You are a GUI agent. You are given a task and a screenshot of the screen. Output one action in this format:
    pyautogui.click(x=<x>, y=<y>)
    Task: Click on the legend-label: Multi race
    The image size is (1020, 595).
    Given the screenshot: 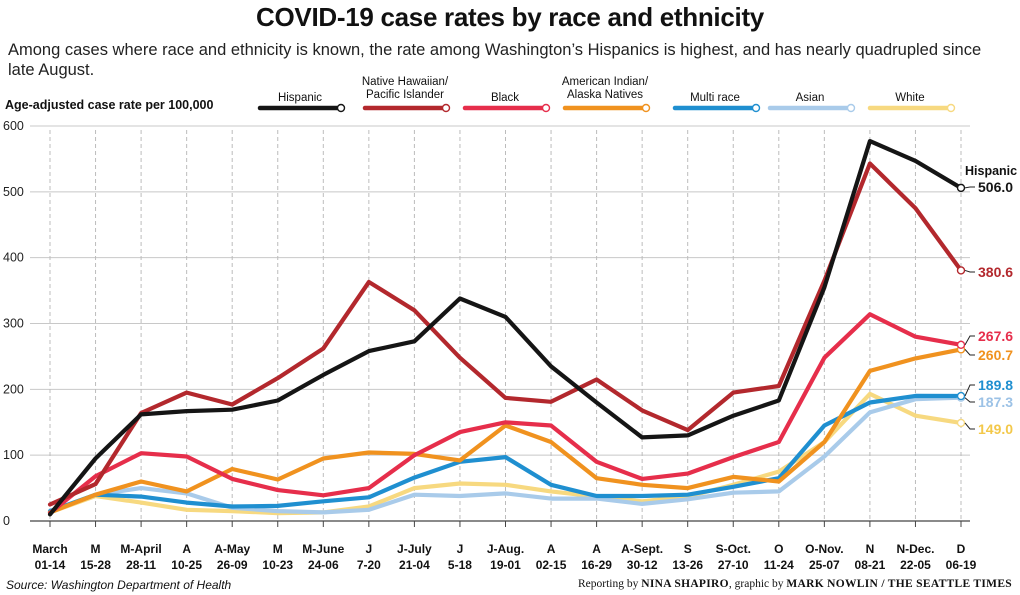 What is the action you would take?
    pyautogui.click(x=715, y=98)
    